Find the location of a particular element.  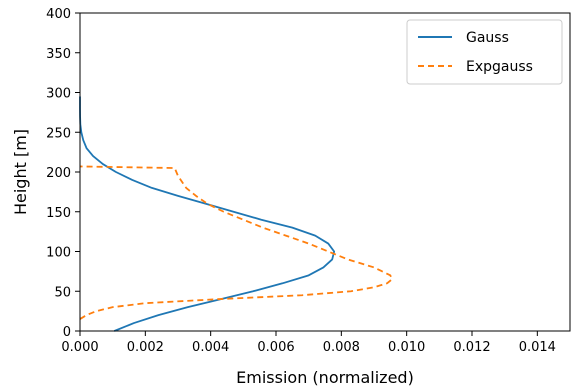

x-tick-label: 0.014 is located at coordinates (537, 347).